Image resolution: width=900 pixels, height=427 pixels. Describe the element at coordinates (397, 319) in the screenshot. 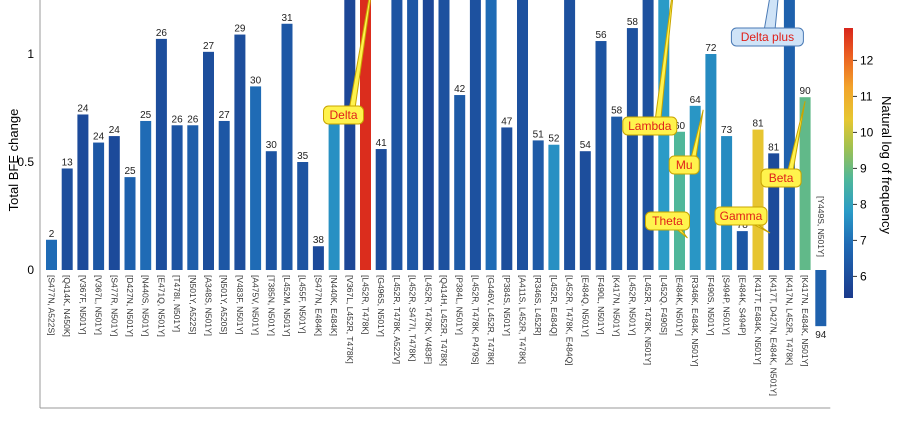

I see `x-tick-label: [L452R, T478K, A522V]` at that location.